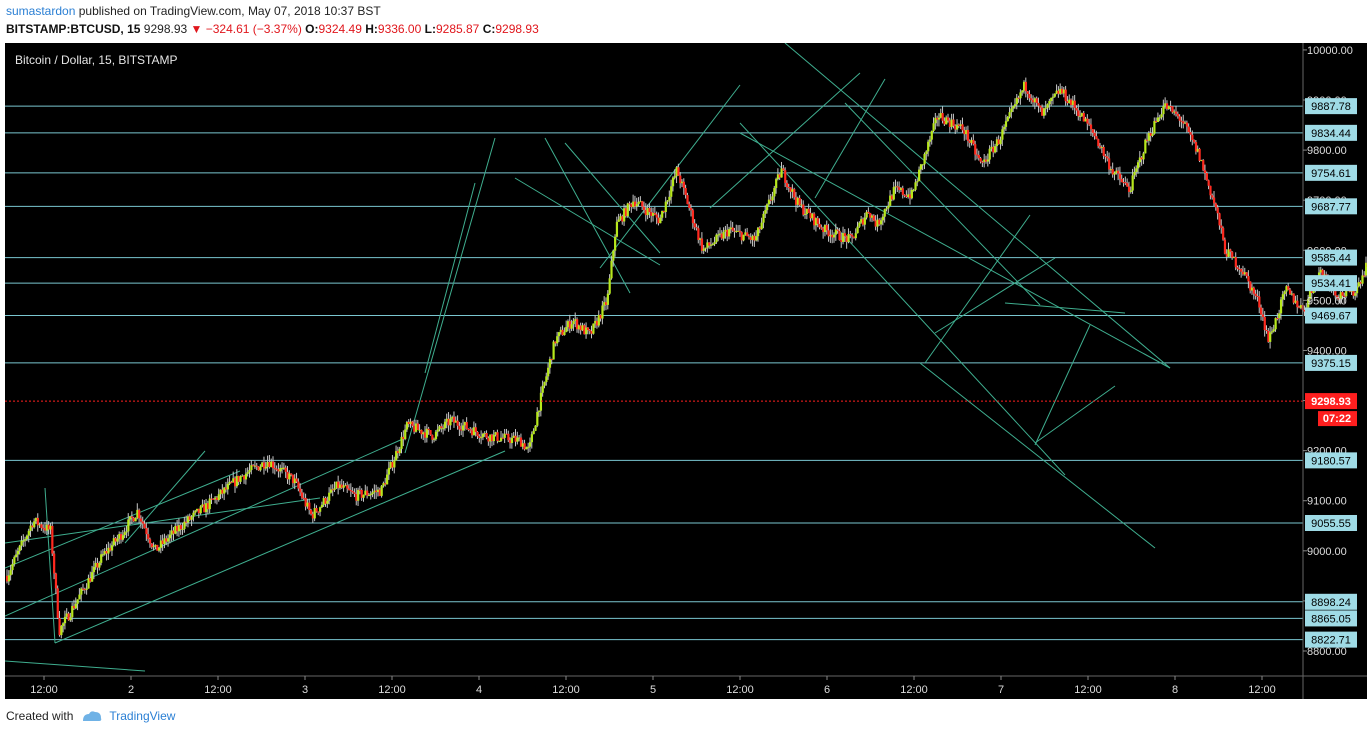 Image resolution: width=1372 pixels, height=735 pixels. What do you see at coordinates (142, 716) in the screenshot?
I see `tradingview-link: TradingView` at bounding box center [142, 716].